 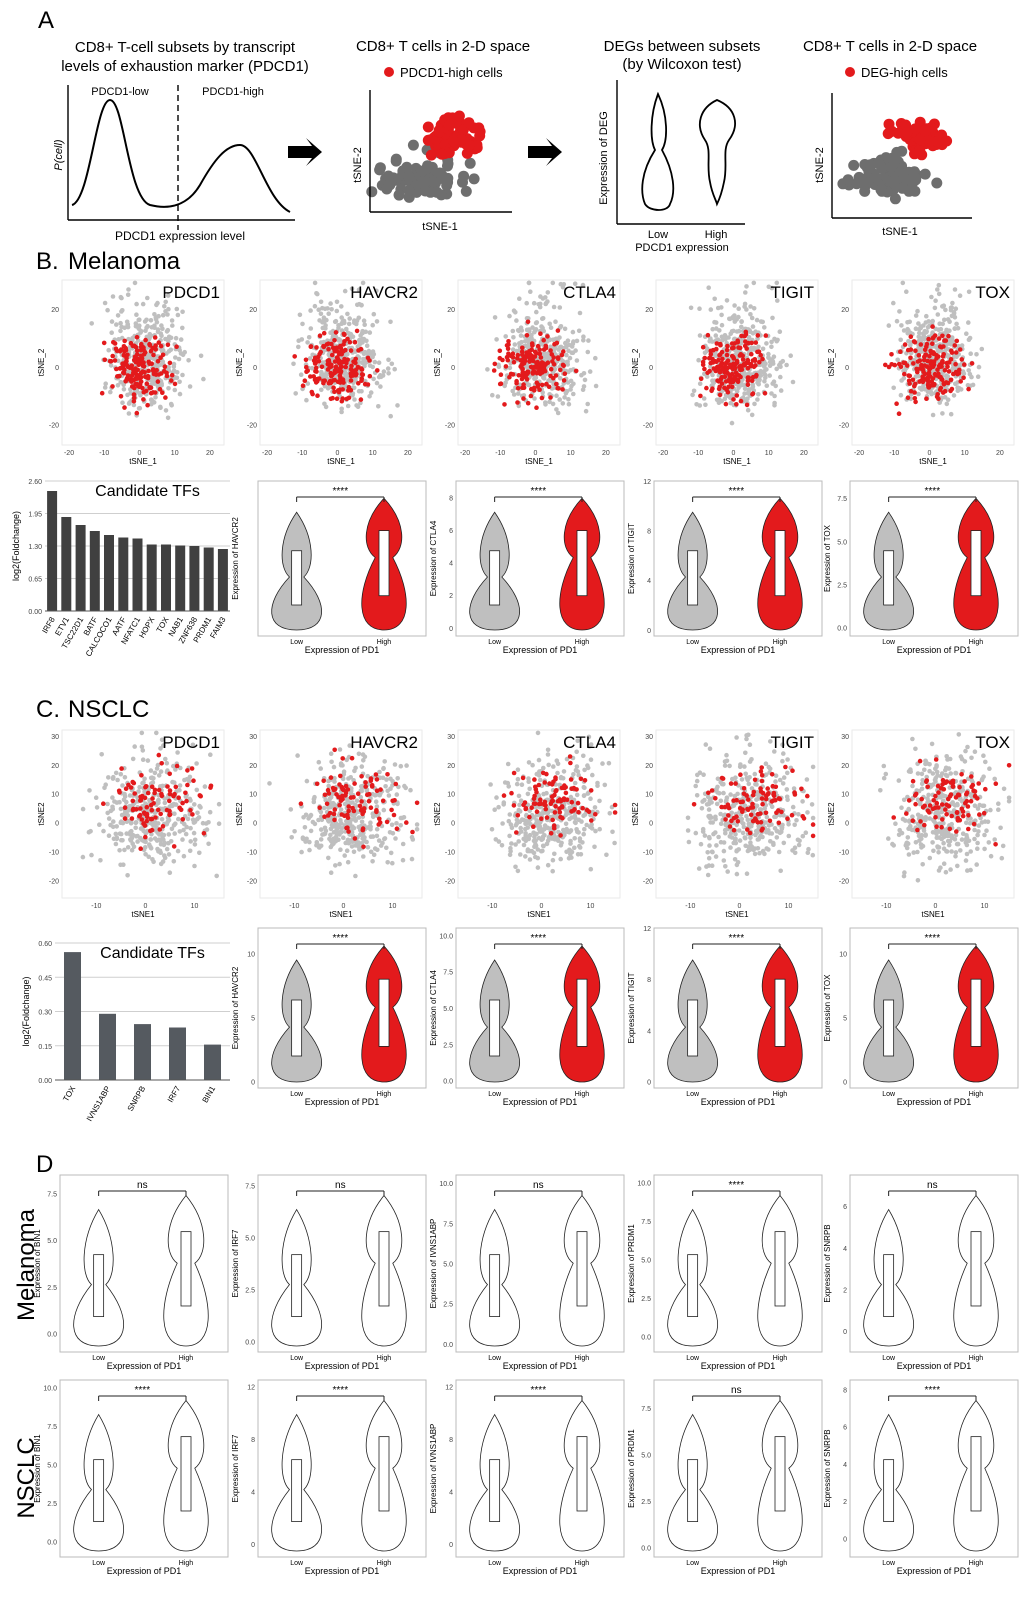 I want to click on tick-label: 0, so click(x=255, y=368).